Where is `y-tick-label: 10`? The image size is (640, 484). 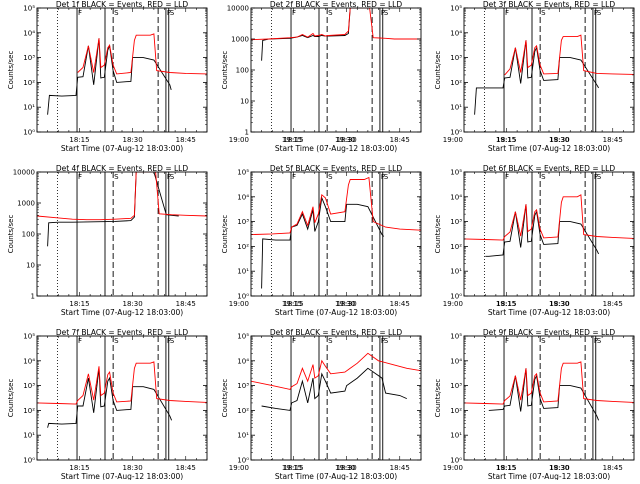
y-tick-label: 10 is located at coordinates (30, 266).